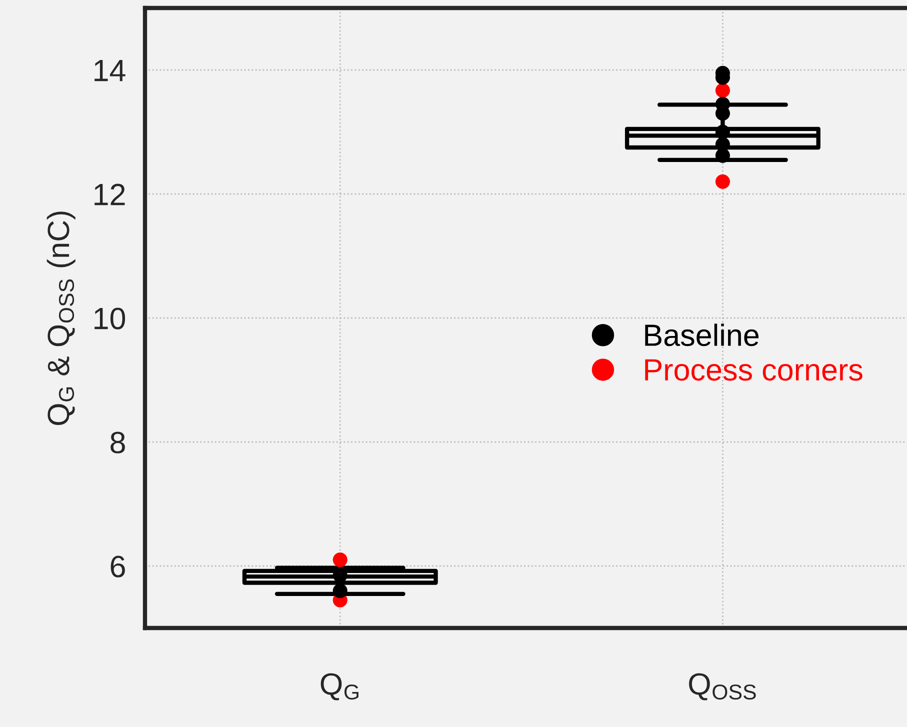 This screenshot has height=727, width=907. I want to click on x-tick-label: Q$_{OSS}$, so click(722, 686).